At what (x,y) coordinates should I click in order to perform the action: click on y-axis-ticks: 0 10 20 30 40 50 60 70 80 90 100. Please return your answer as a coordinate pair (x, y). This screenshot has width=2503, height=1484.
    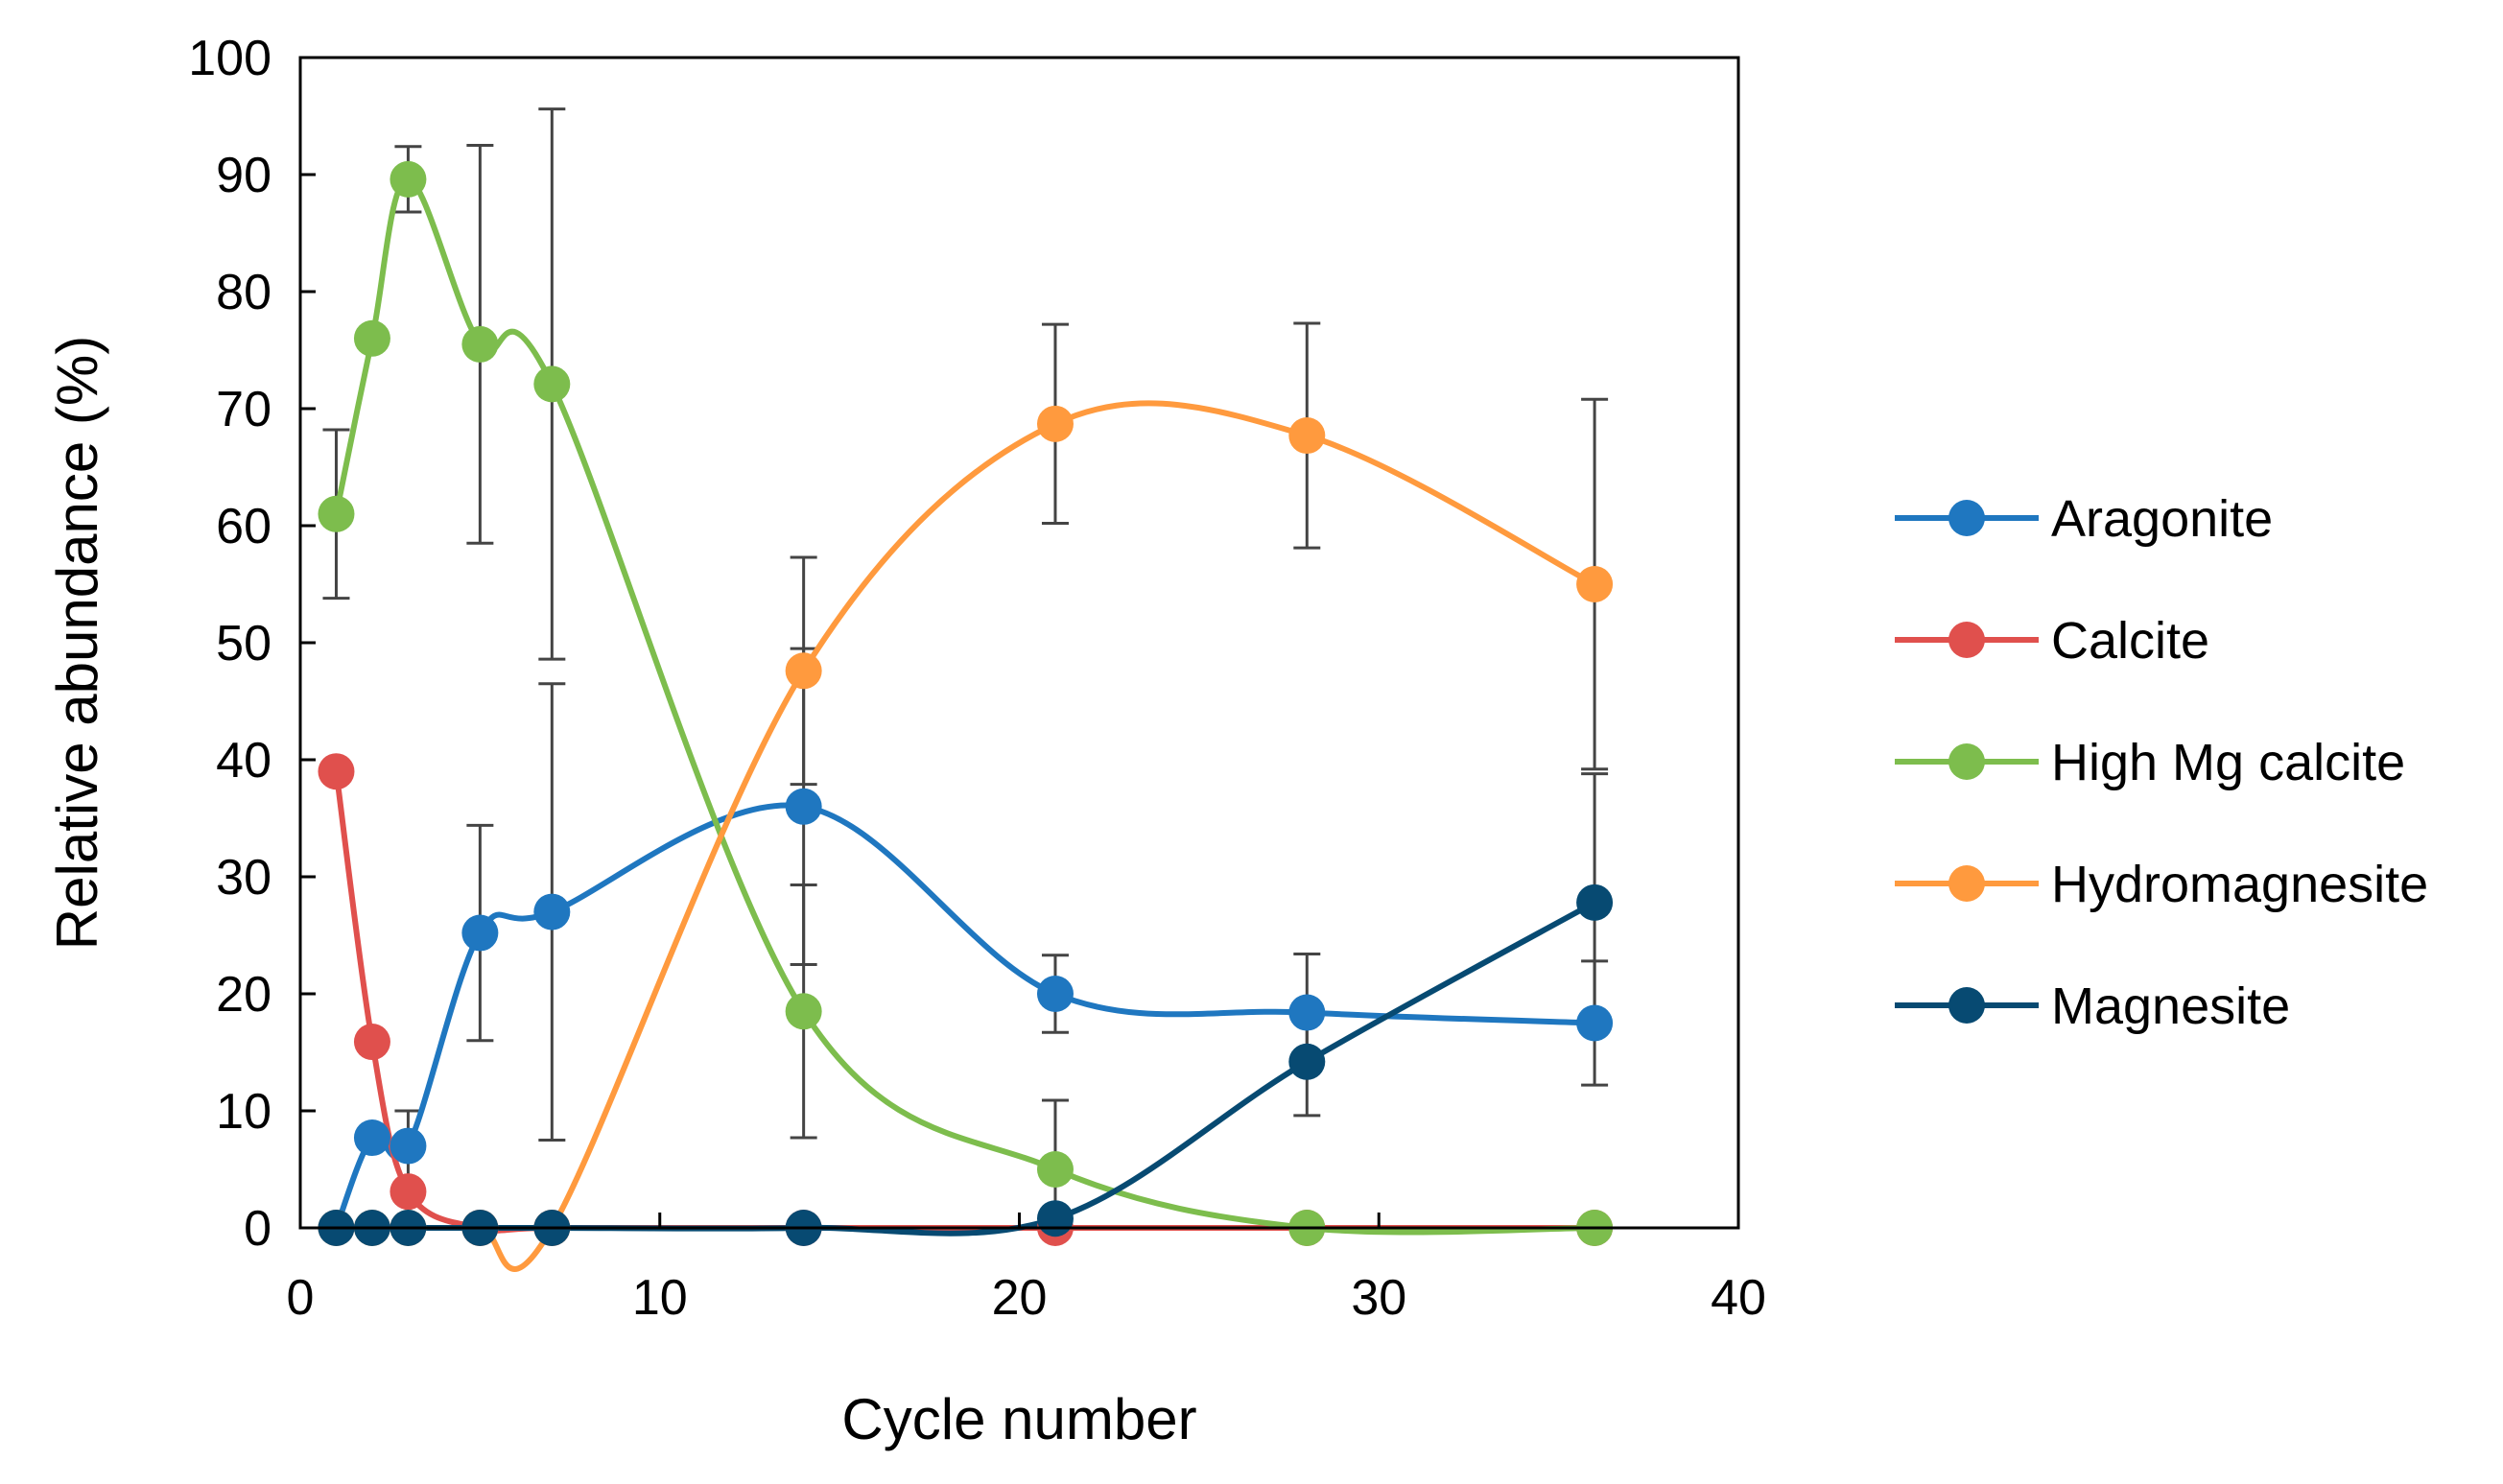
    Looking at the image, I should click on (252, 644).